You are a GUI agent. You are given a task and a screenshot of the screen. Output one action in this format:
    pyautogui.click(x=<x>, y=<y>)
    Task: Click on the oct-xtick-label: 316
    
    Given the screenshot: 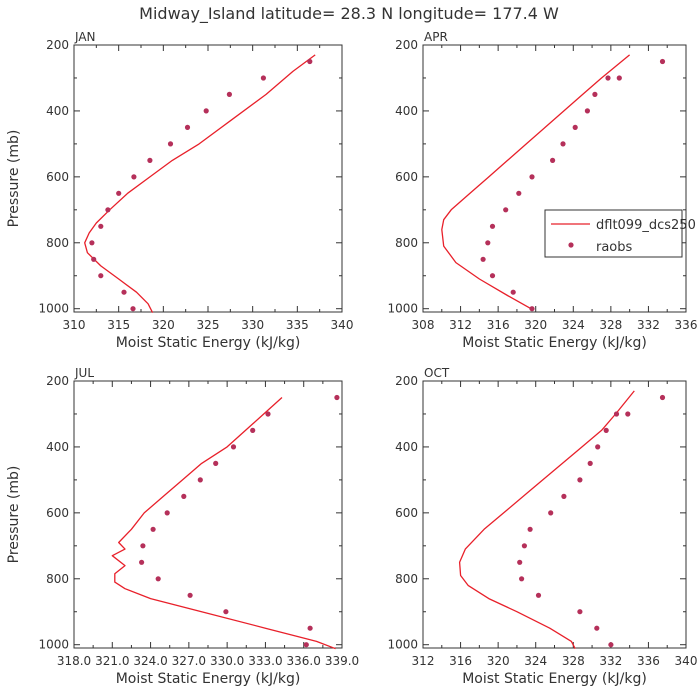 What is the action you would take?
    pyautogui.click(x=460, y=661)
    